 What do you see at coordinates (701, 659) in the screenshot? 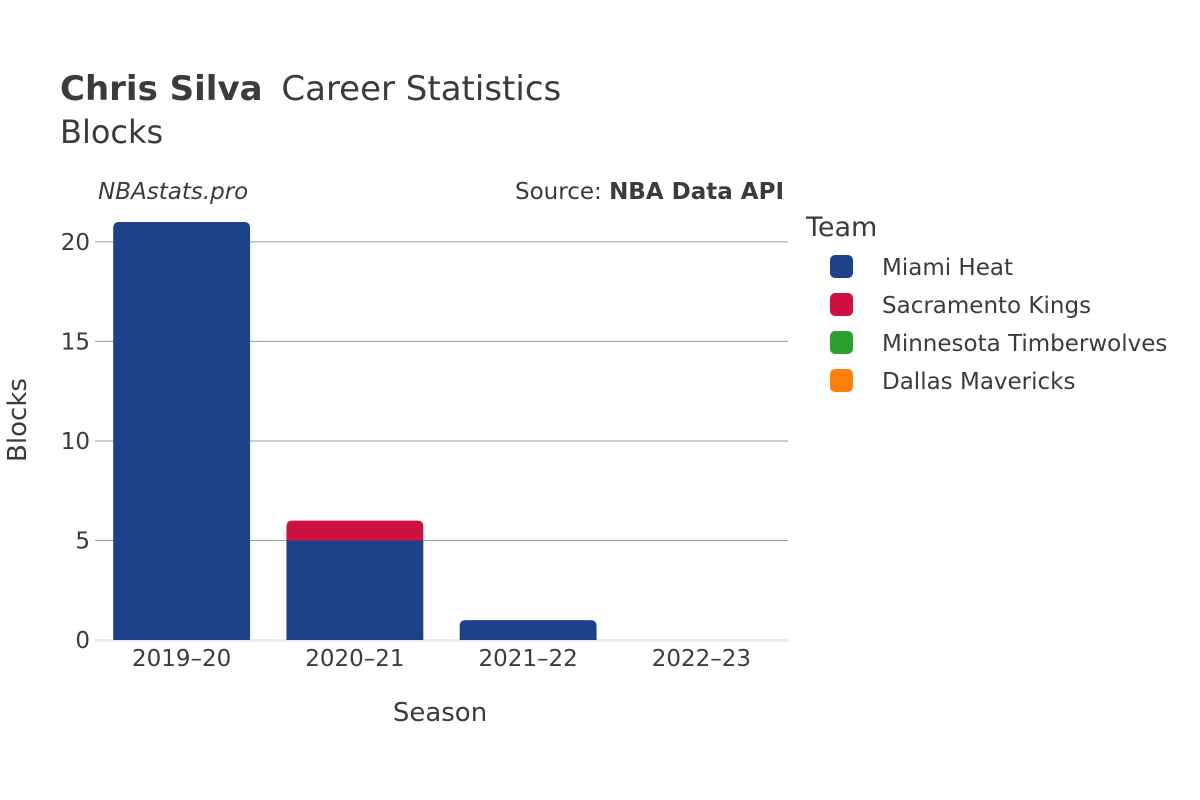
I see `x-tick-label: 2022–23` at bounding box center [701, 659].